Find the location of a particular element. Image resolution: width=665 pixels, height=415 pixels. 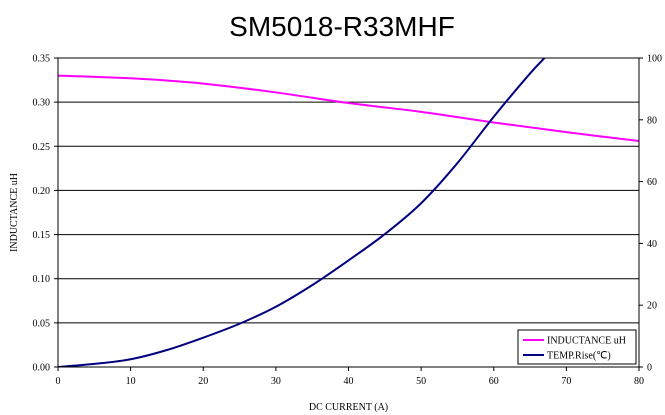

x-tick-label: 80 is located at coordinates (639, 381).